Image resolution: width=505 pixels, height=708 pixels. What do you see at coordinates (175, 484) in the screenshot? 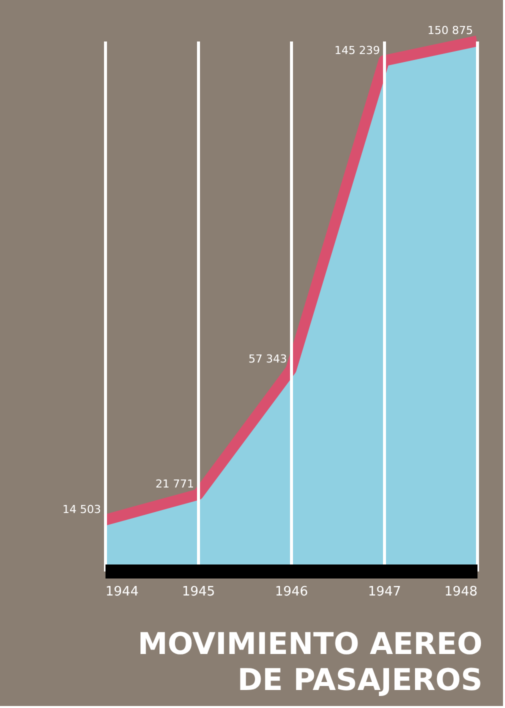
I see `data-label: 21 771` at bounding box center [175, 484].